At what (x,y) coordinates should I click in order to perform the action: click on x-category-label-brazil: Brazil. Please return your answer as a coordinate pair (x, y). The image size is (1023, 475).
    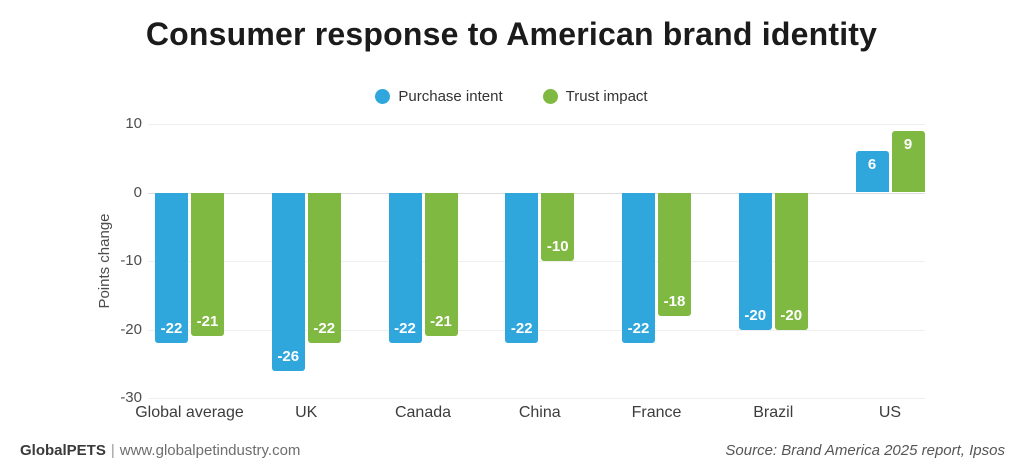
    Looking at the image, I should click on (773, 412).